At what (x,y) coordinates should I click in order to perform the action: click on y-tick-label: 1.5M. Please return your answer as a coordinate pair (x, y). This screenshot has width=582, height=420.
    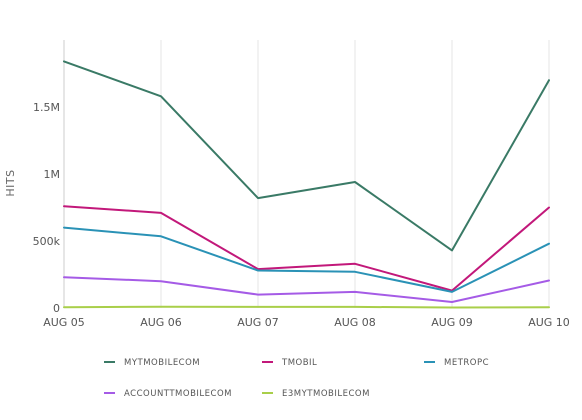
    Looking at the image, I should click on (46, 107).